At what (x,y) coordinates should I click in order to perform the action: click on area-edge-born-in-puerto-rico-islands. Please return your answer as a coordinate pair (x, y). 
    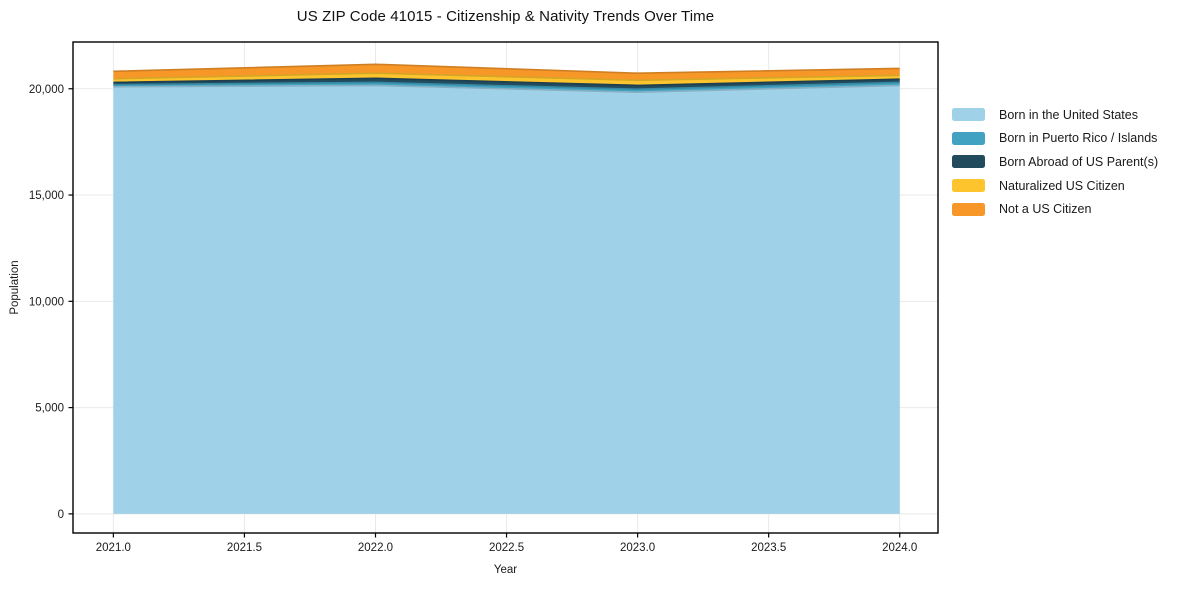
    Looking at the image, I should click on (506, 86).